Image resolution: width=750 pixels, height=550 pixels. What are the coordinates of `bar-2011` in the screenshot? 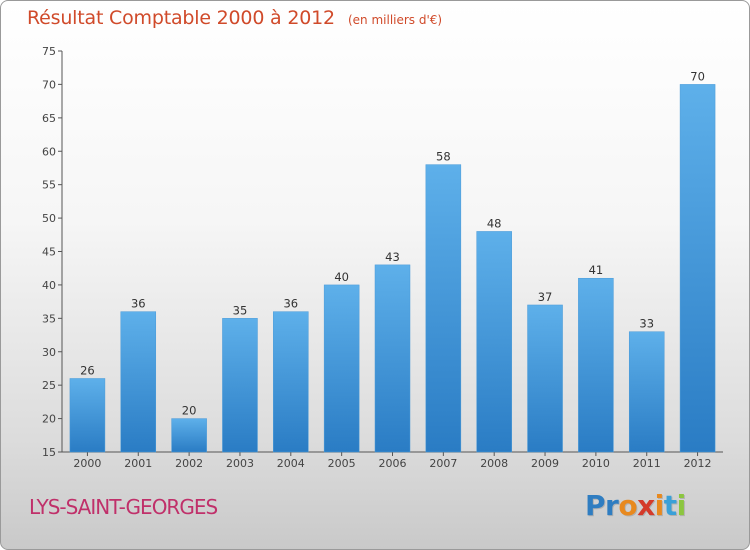 It's located at (646, 392).